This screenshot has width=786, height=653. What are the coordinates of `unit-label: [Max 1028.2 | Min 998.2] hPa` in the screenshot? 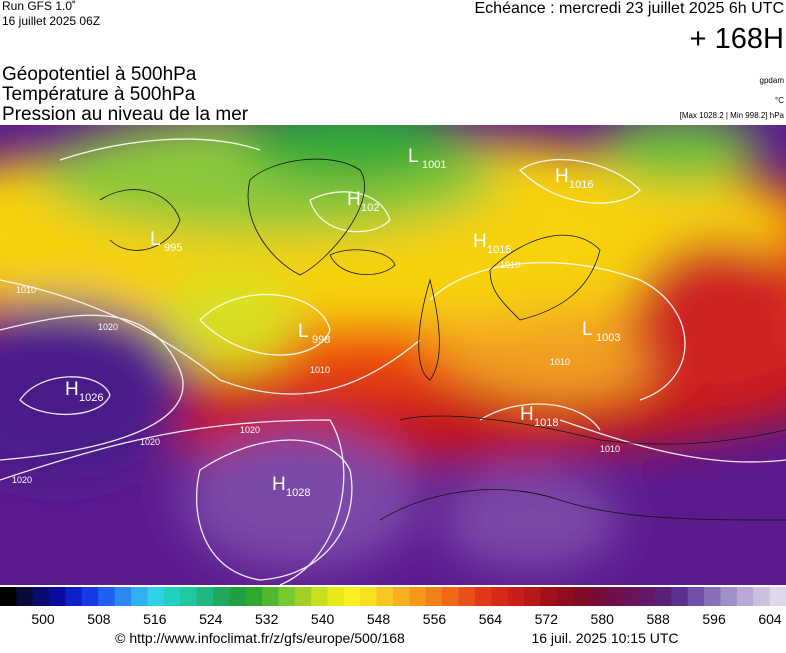 It's located at (732, 115).